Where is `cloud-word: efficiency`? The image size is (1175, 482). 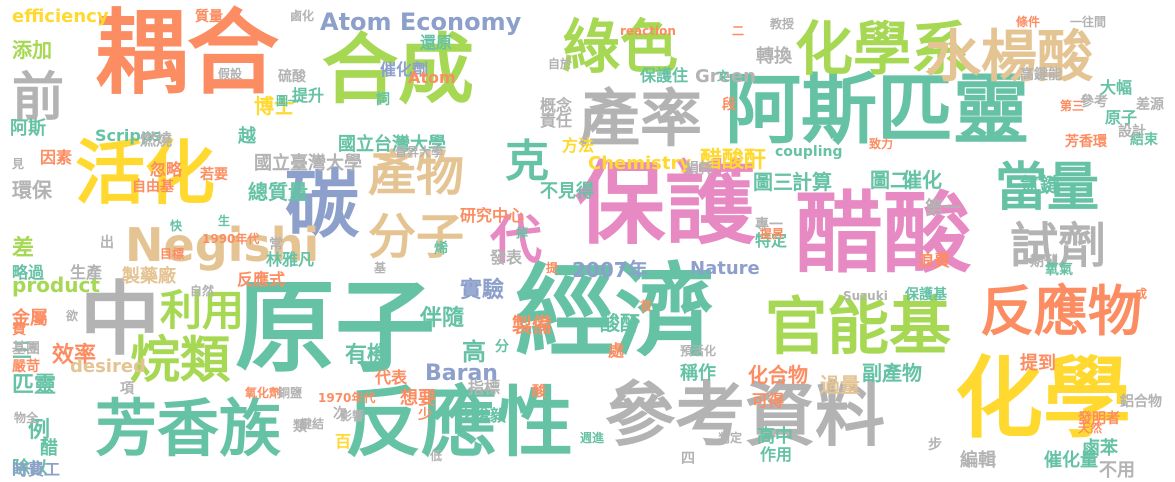 cloud-word: efficiency is located at coordinates (60, 16).